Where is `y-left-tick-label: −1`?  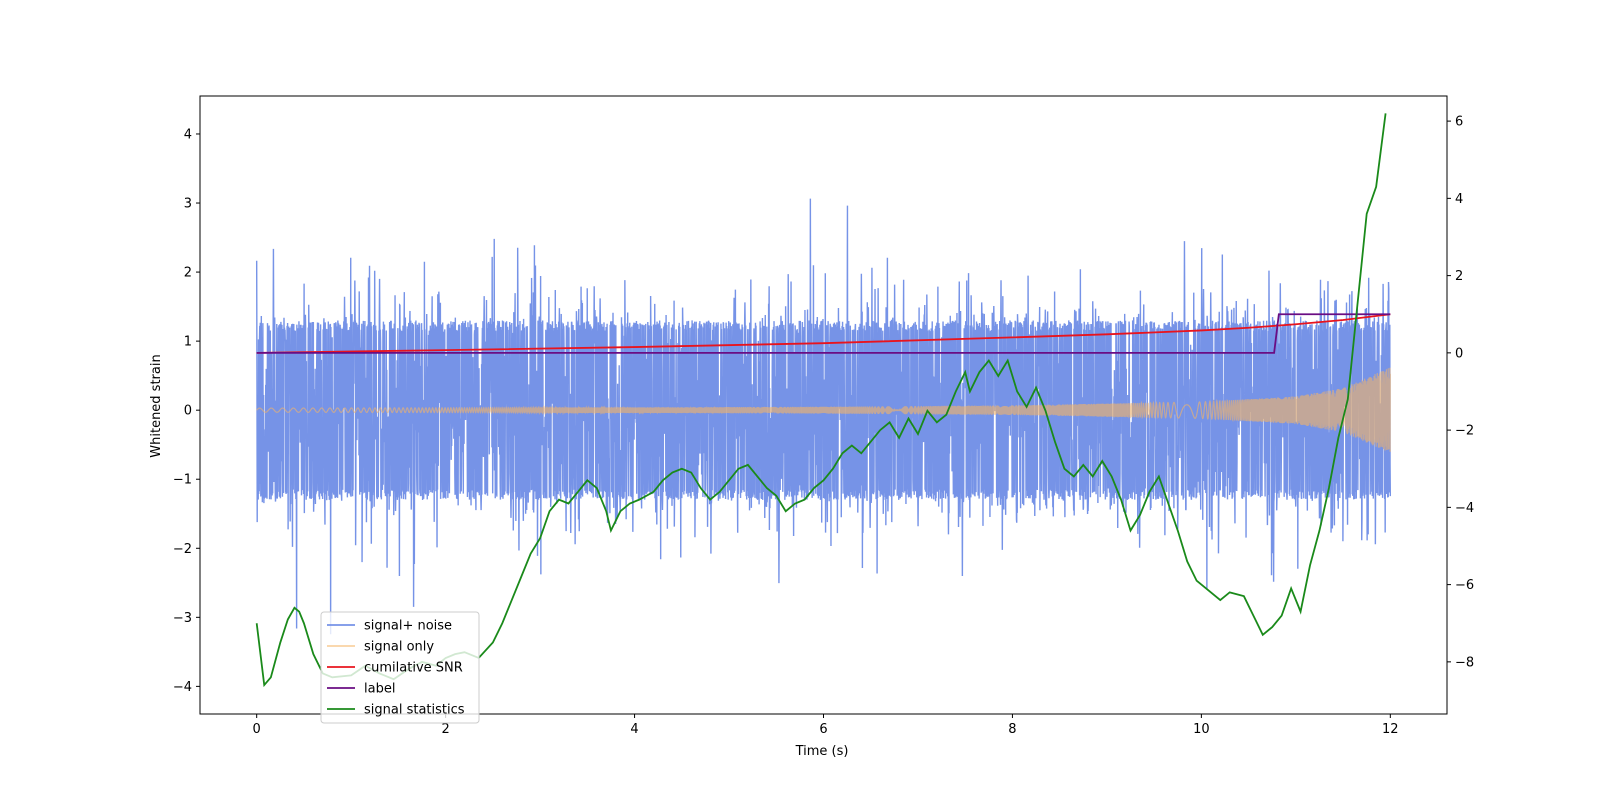 y-left-tick-label: −1 is located at coordinates (182, 480).